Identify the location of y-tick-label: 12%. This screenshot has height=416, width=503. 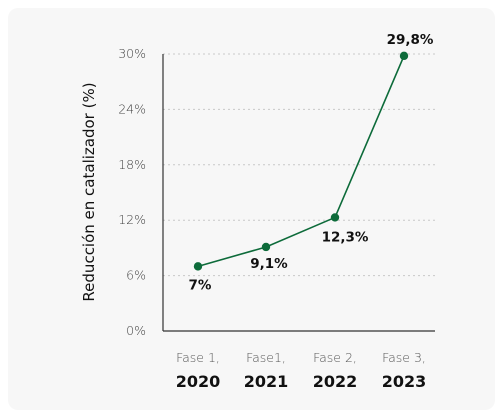
(132, 219).